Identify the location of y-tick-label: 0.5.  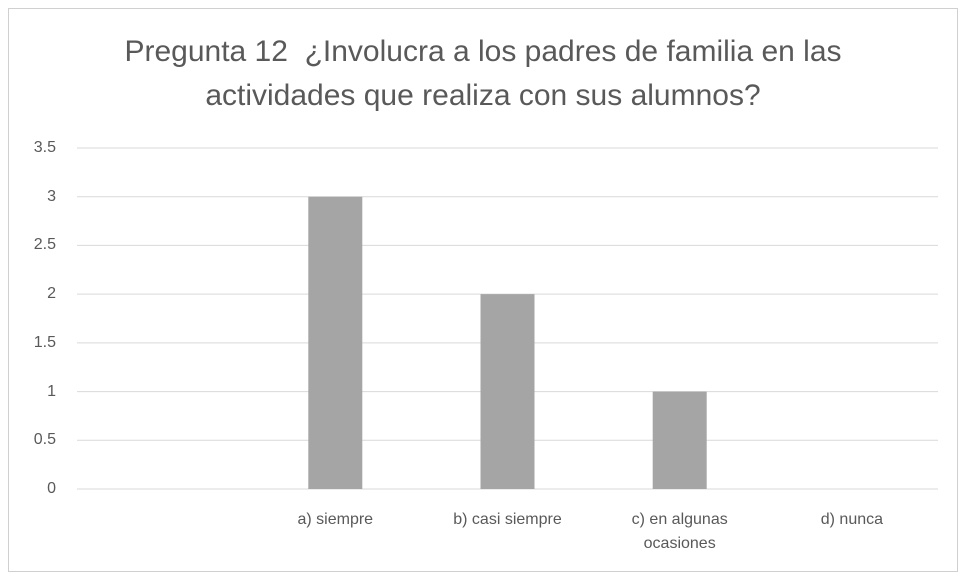
(44, 440).